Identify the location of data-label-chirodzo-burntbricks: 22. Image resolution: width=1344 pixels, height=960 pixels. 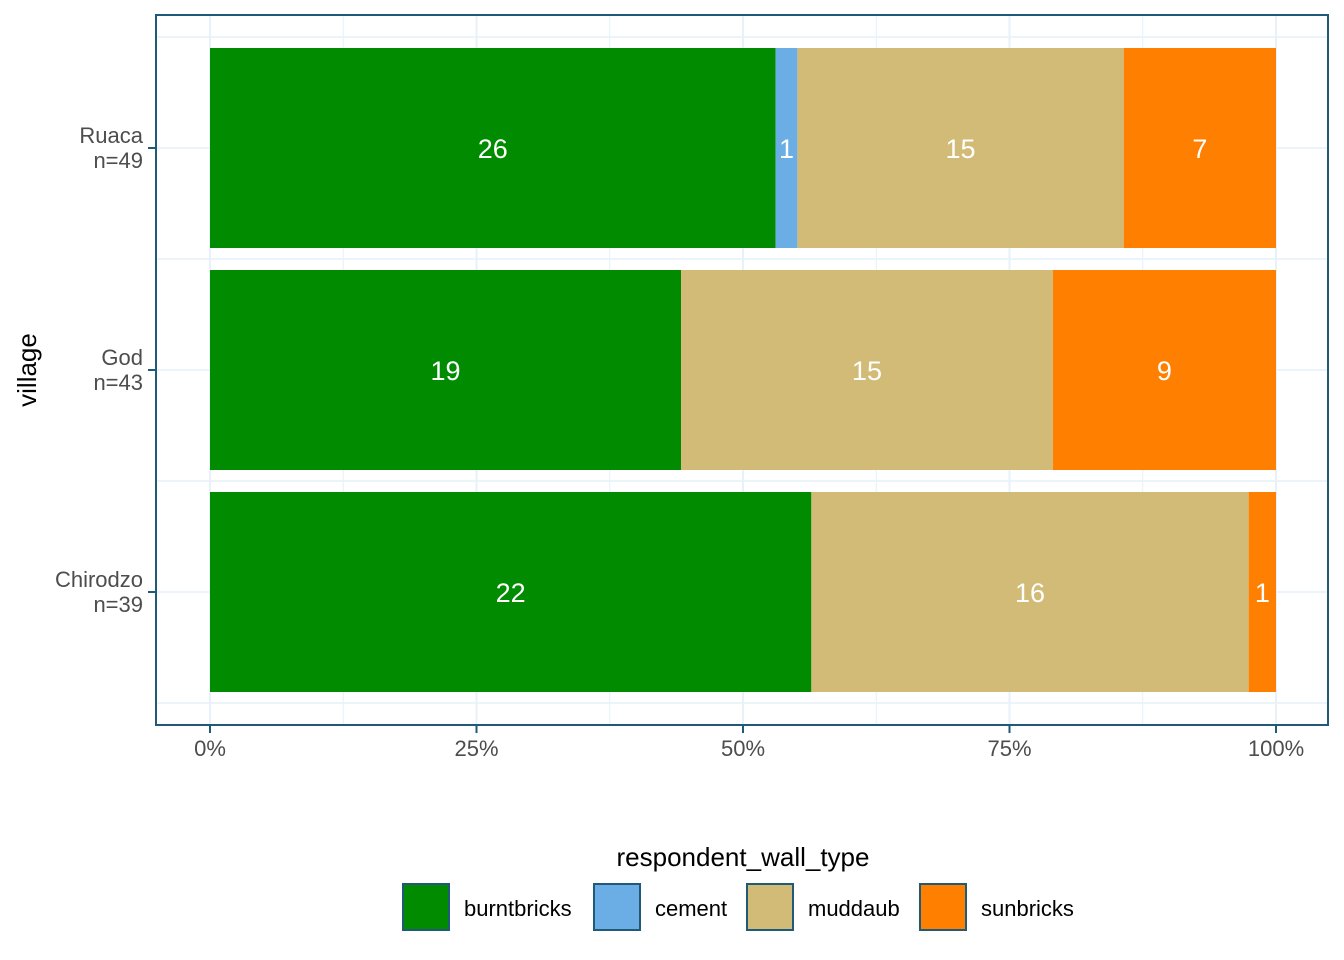
(511, 593).